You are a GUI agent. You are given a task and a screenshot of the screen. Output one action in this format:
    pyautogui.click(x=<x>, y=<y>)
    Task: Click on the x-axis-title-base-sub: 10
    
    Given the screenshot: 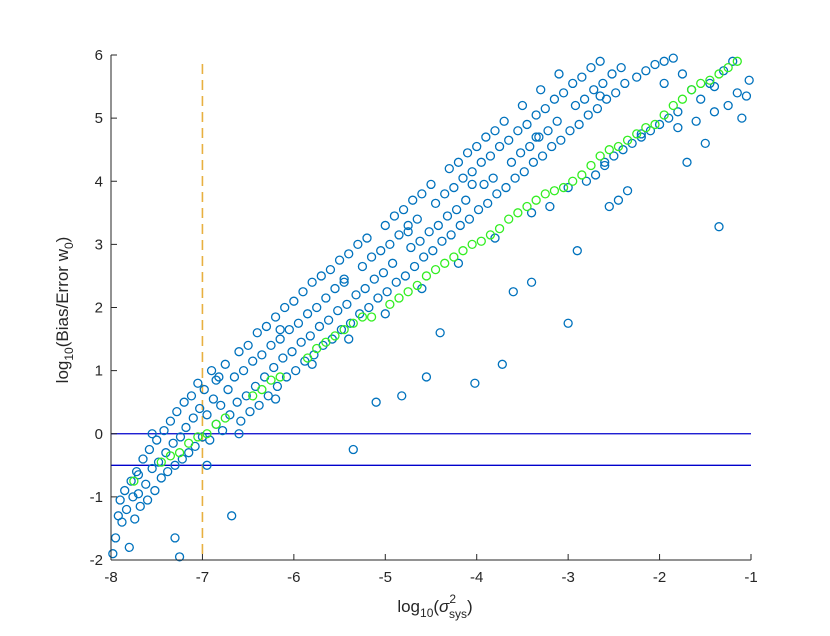 What is the action you would take?
    pyautogui.click(x=427, y=613)
    